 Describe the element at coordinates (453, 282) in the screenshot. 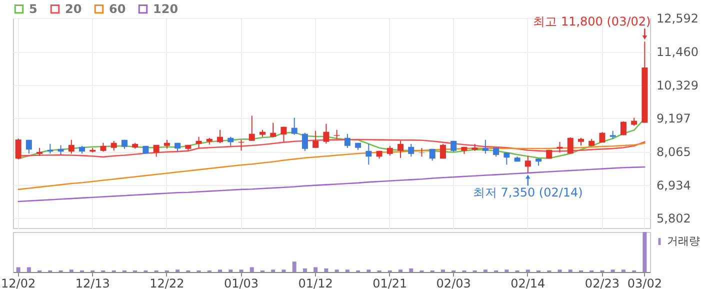

I see `x-tick-label: 02/03` at that location.